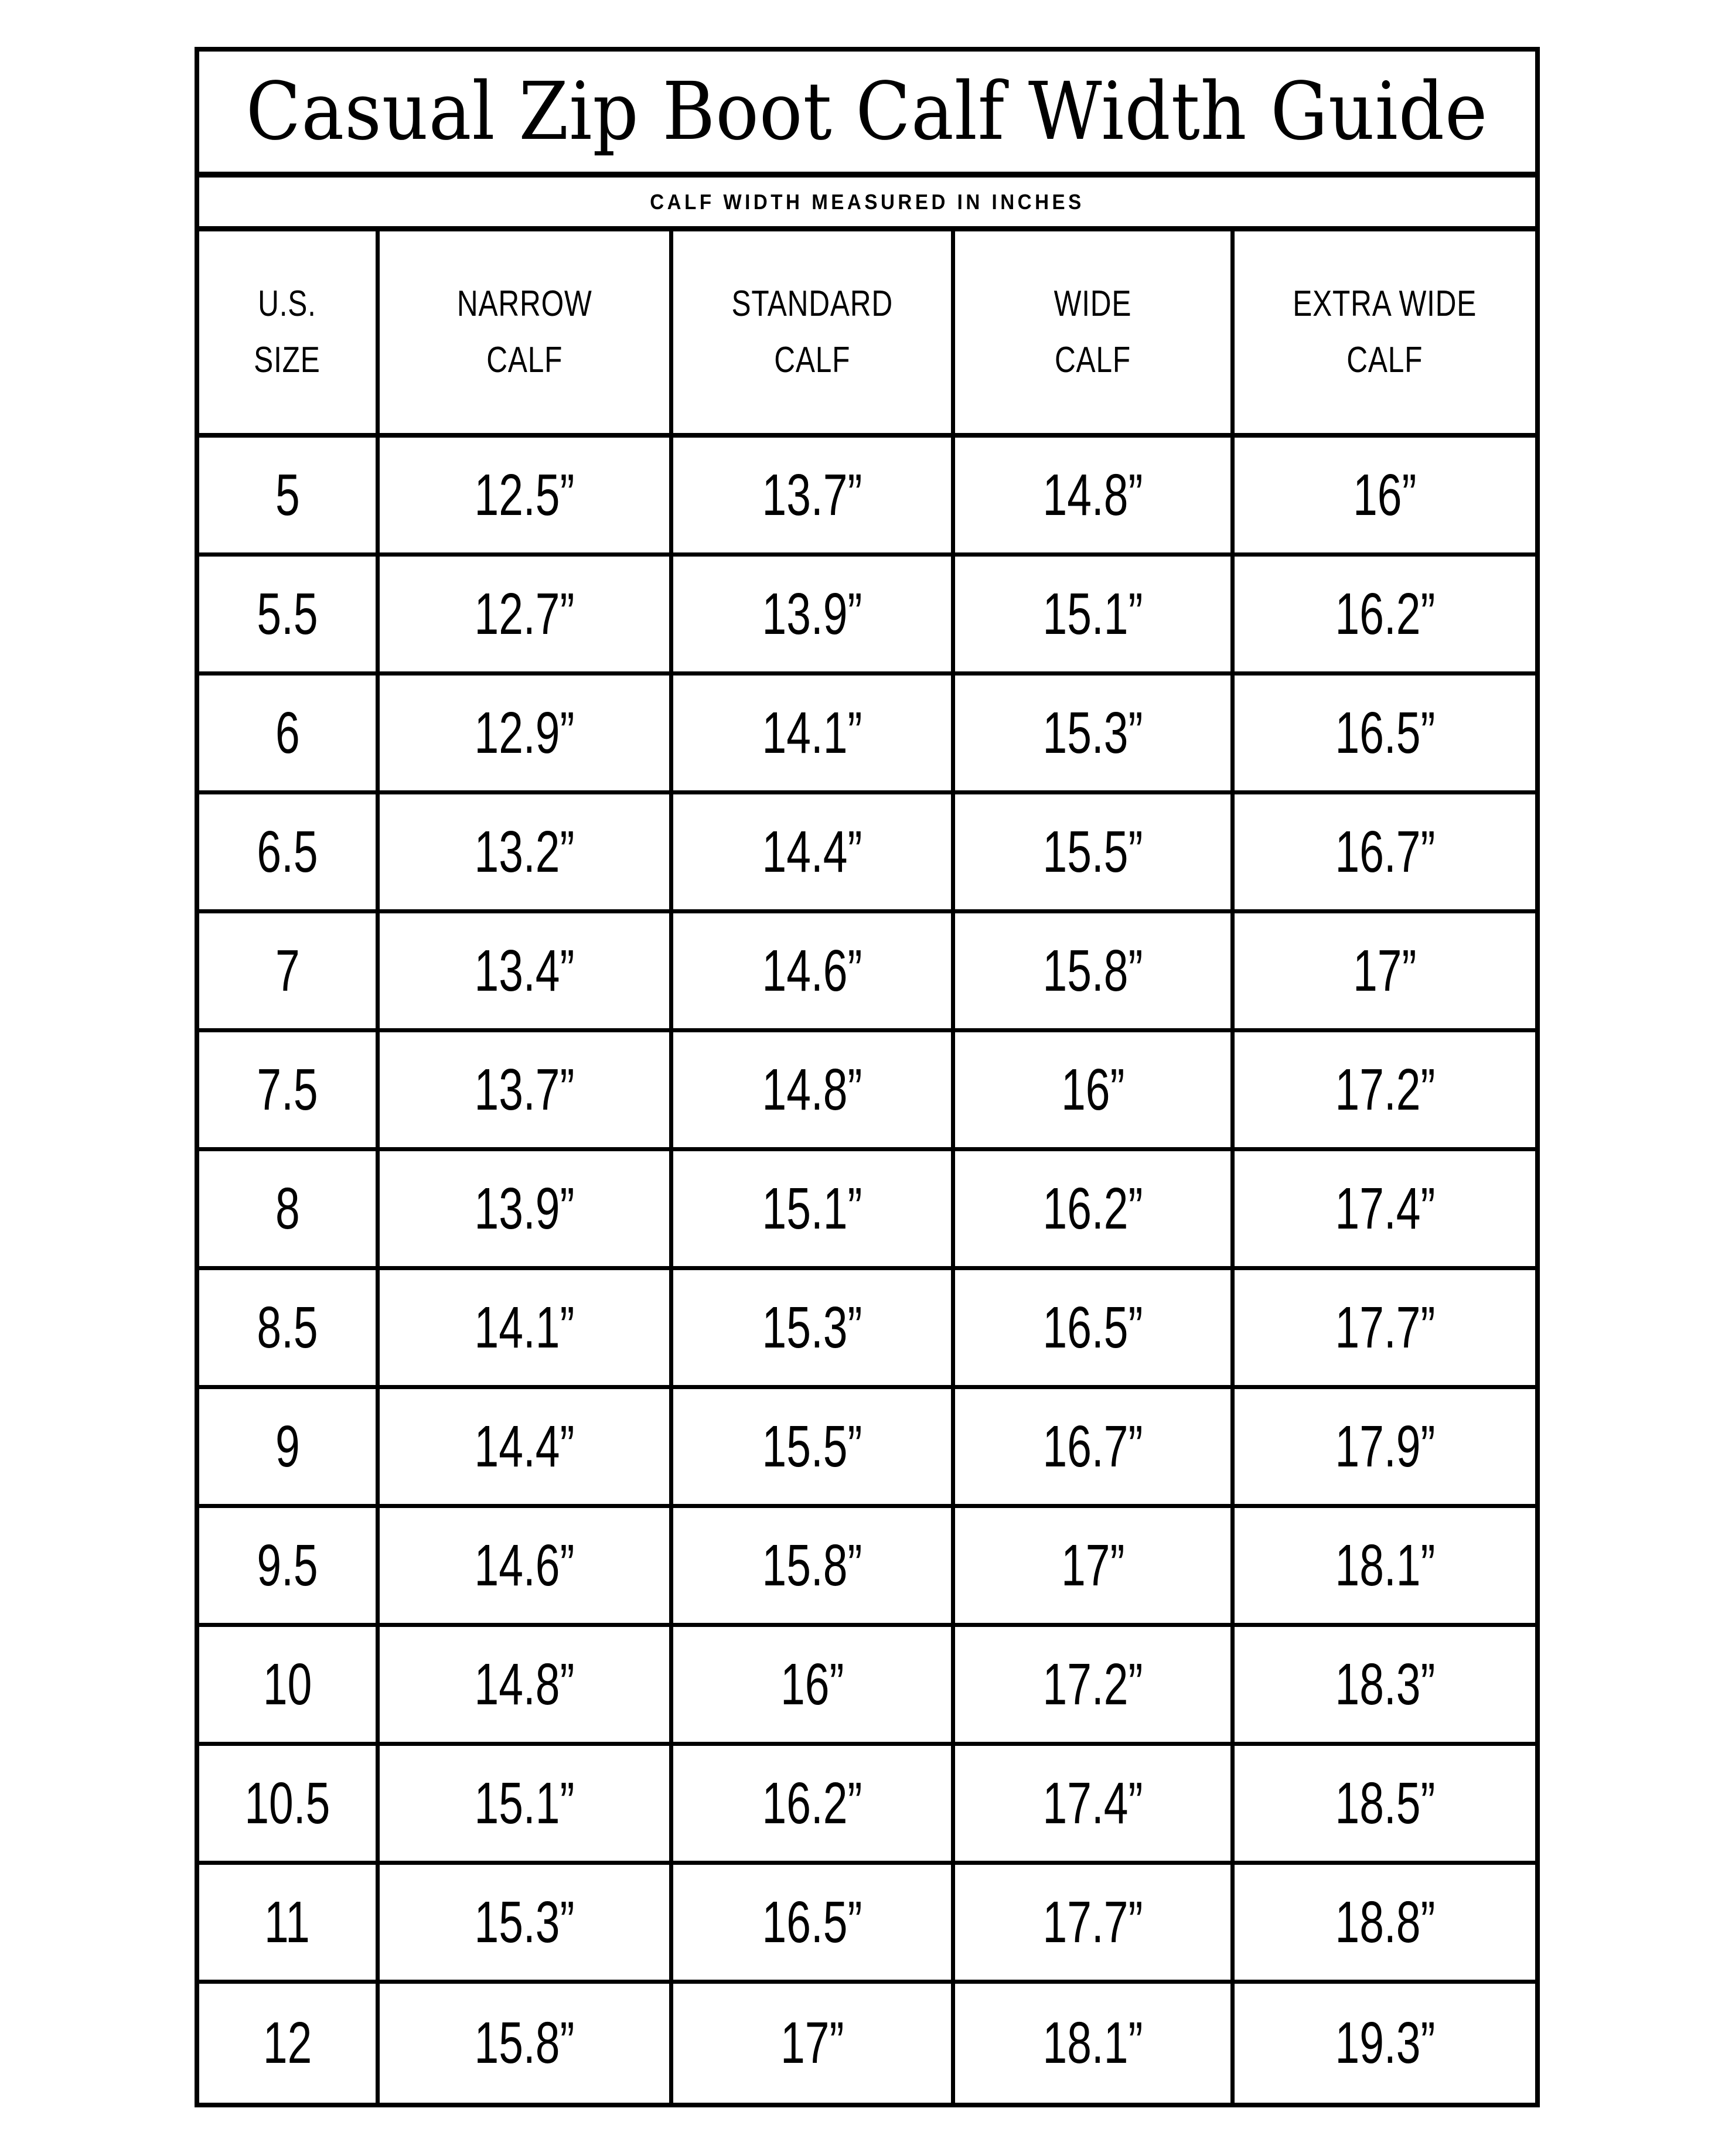 This screenshot has width=1725, height=2156. I want to click on subtitle-row: CALF WIDTH MEASURED IN INCHES, so click(867, 204).